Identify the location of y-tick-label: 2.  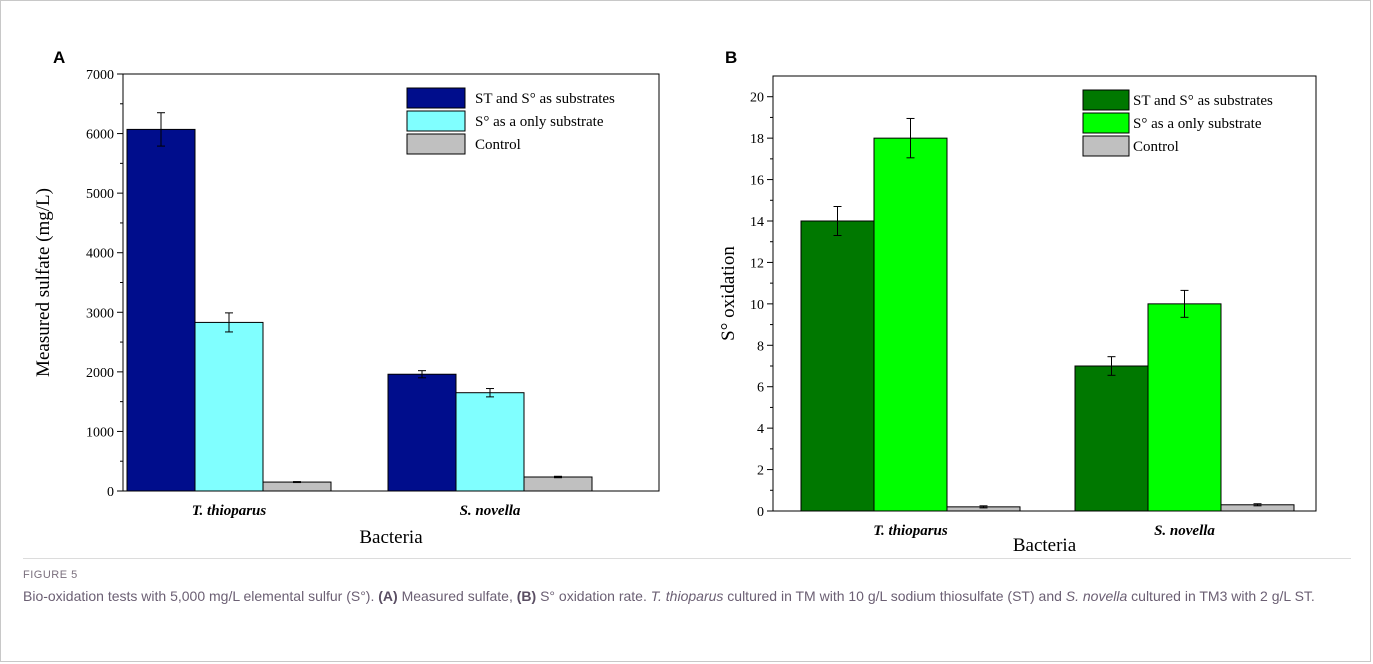
(760, 471).